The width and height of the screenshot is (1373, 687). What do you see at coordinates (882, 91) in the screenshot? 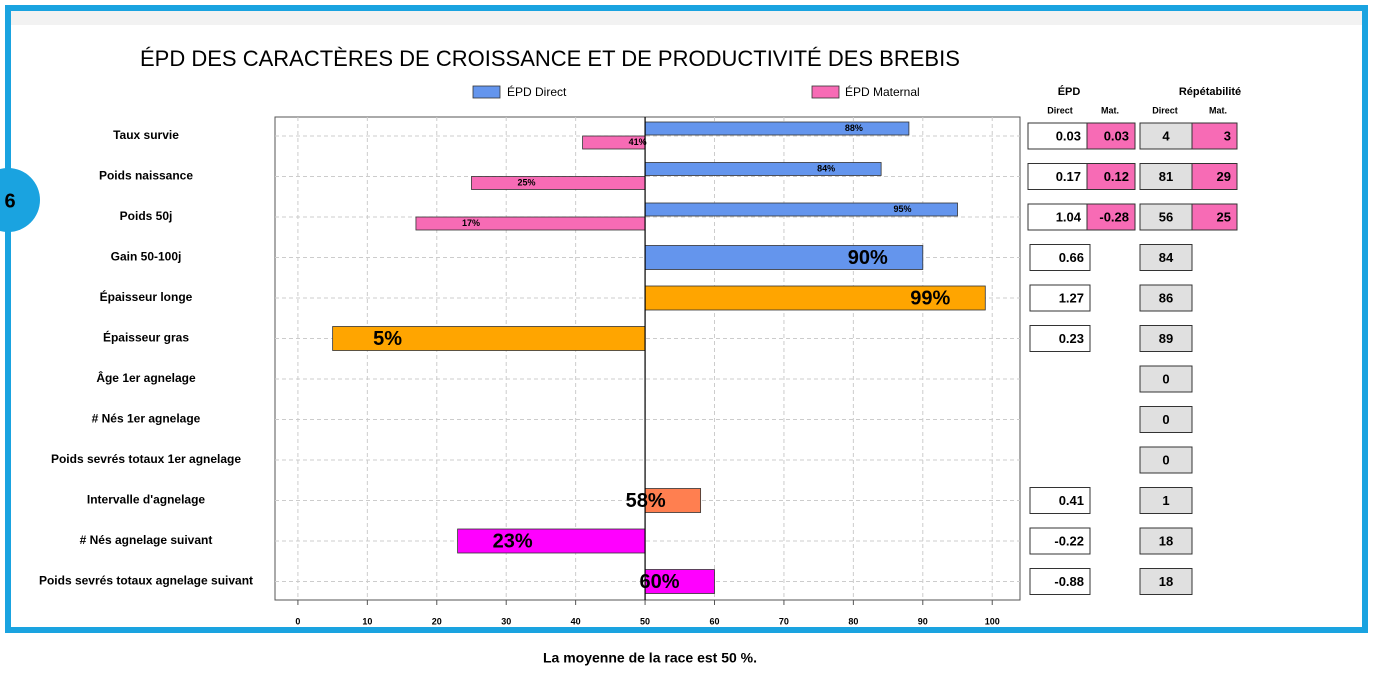
I see `legend-label: ÉPD Maternal` at bounding box center [882, 91].